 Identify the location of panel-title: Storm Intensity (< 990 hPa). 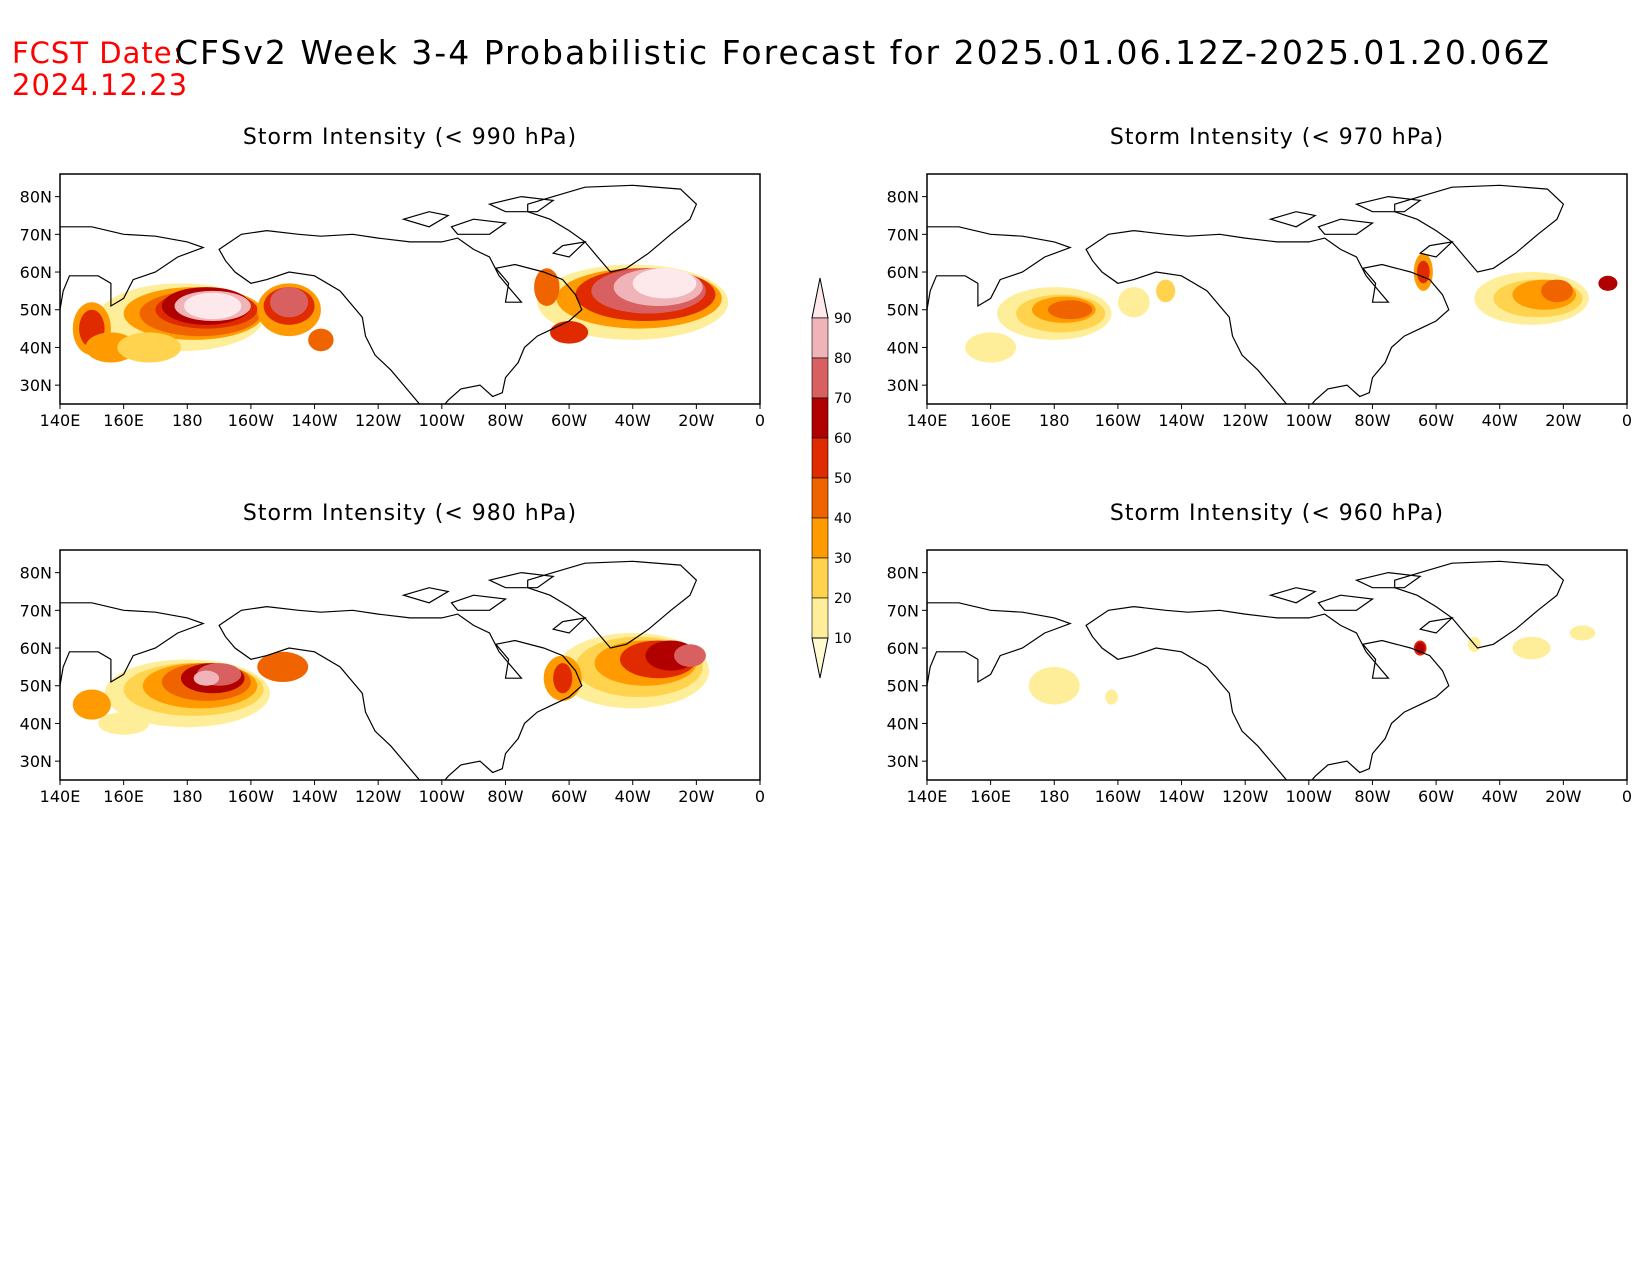
(410, 137).